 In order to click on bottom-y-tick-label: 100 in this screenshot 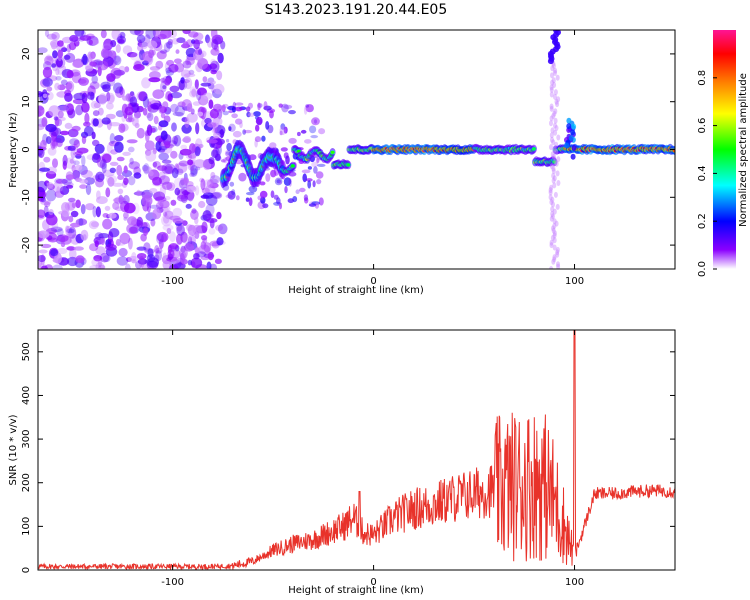, I will do `click(26, 526)`.